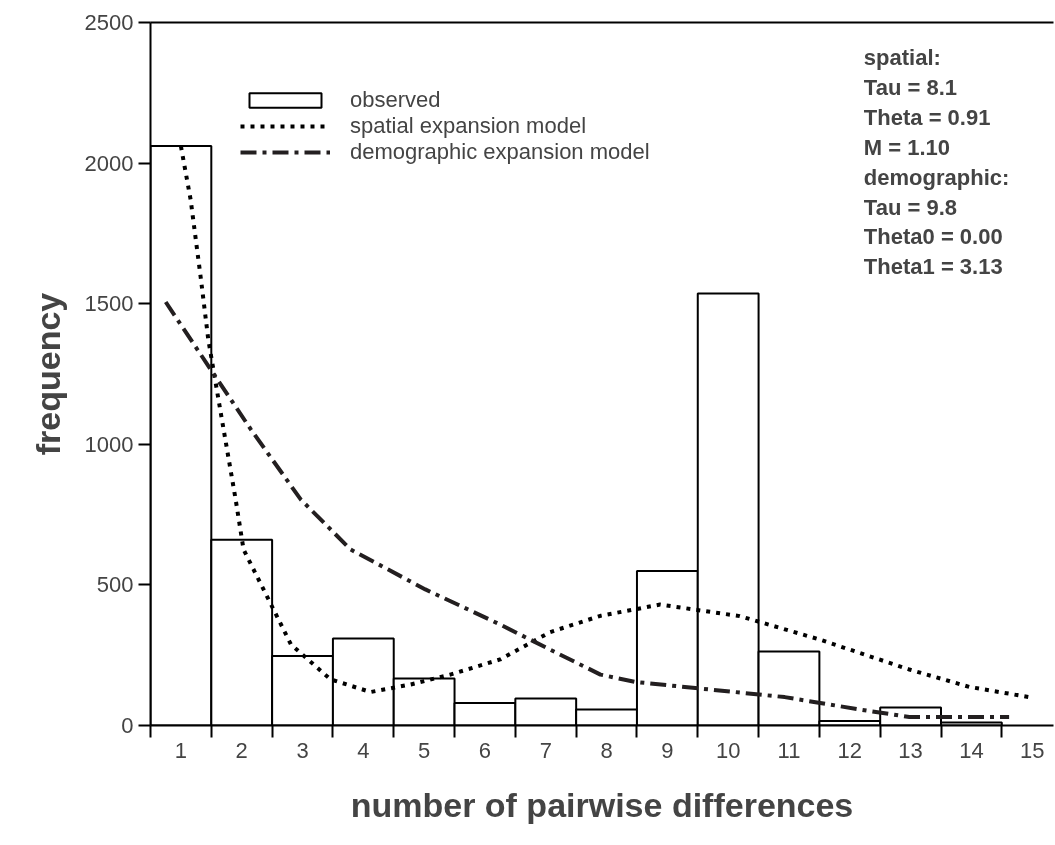 The image size is (1055, 845). I want to click on x-tick-label: 2, so click(241, 750).